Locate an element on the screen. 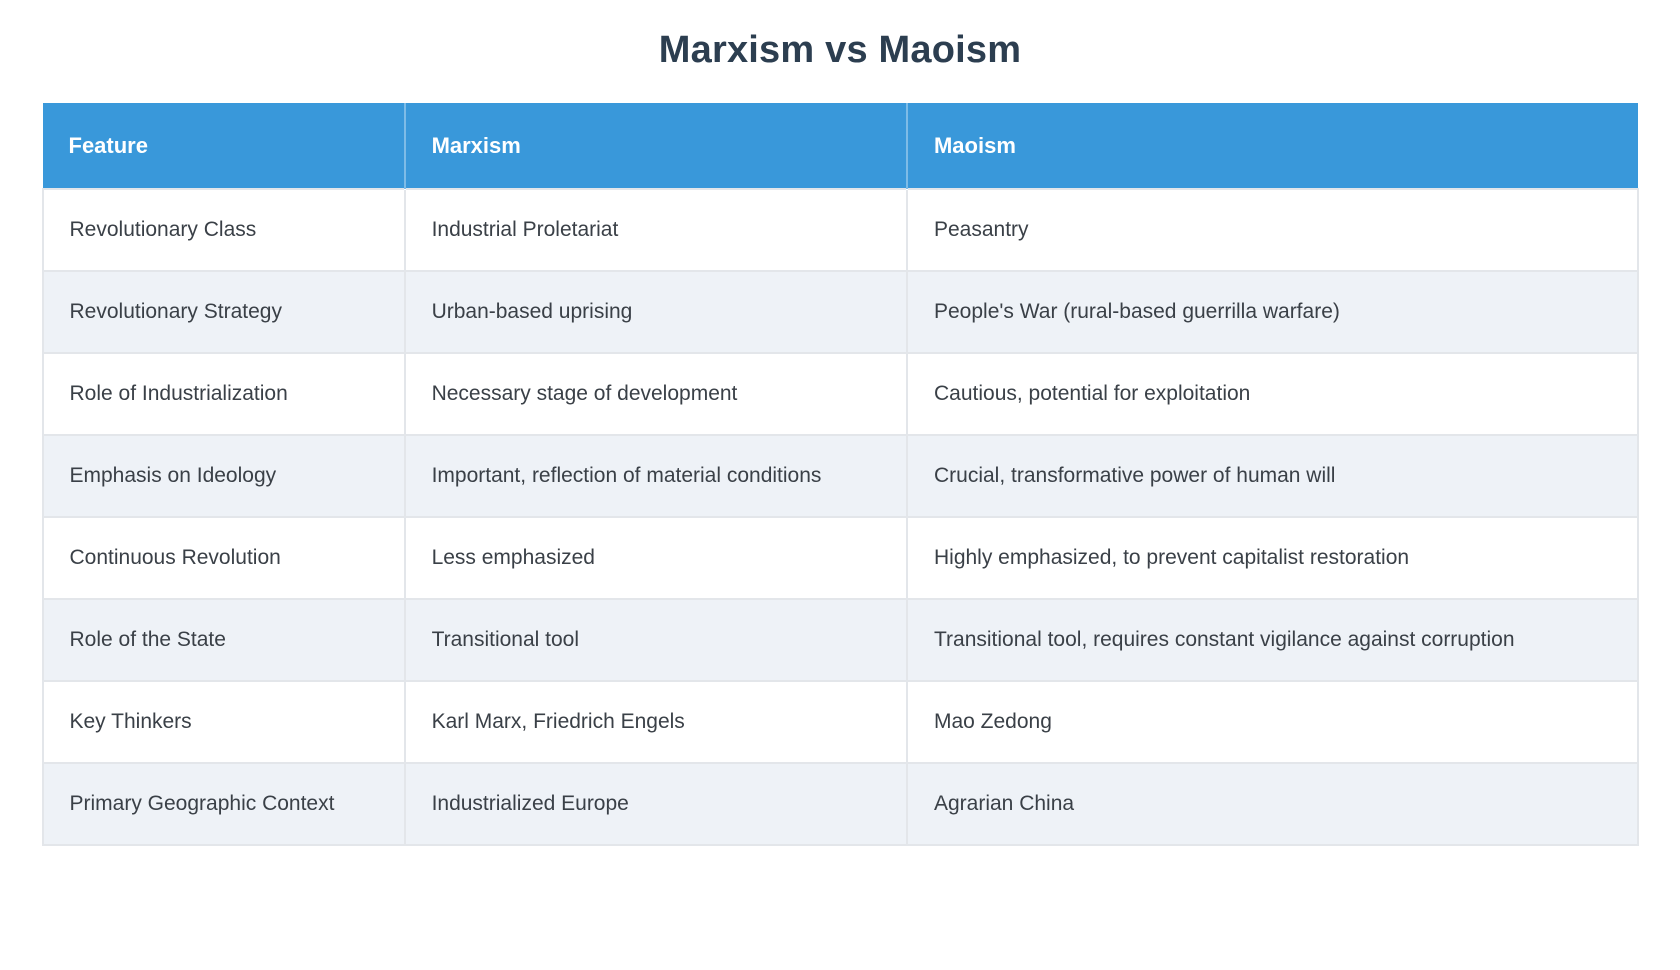 The width and height of the screenshot is (1680, 970). feature-cell: Revolutionary Class is located at coordinates (223, 230).